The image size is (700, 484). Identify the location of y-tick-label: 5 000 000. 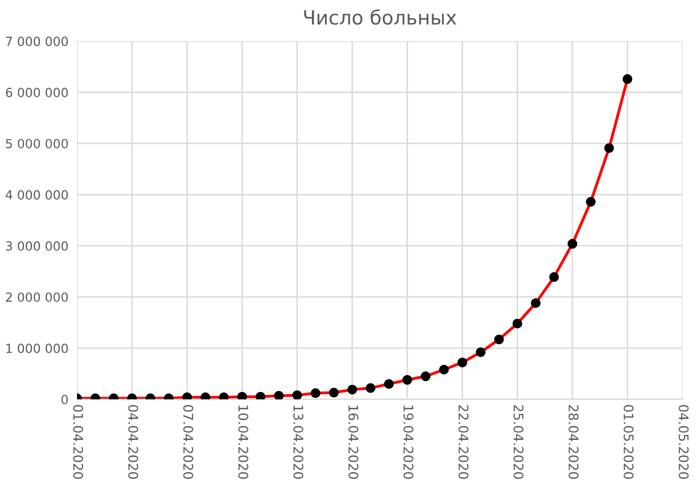
(37, 143).